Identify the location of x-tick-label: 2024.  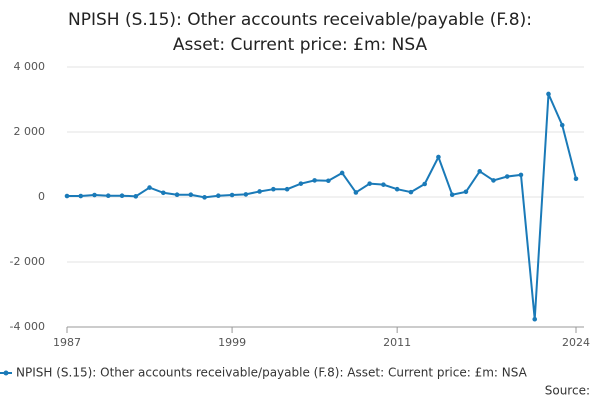
(576, 342).